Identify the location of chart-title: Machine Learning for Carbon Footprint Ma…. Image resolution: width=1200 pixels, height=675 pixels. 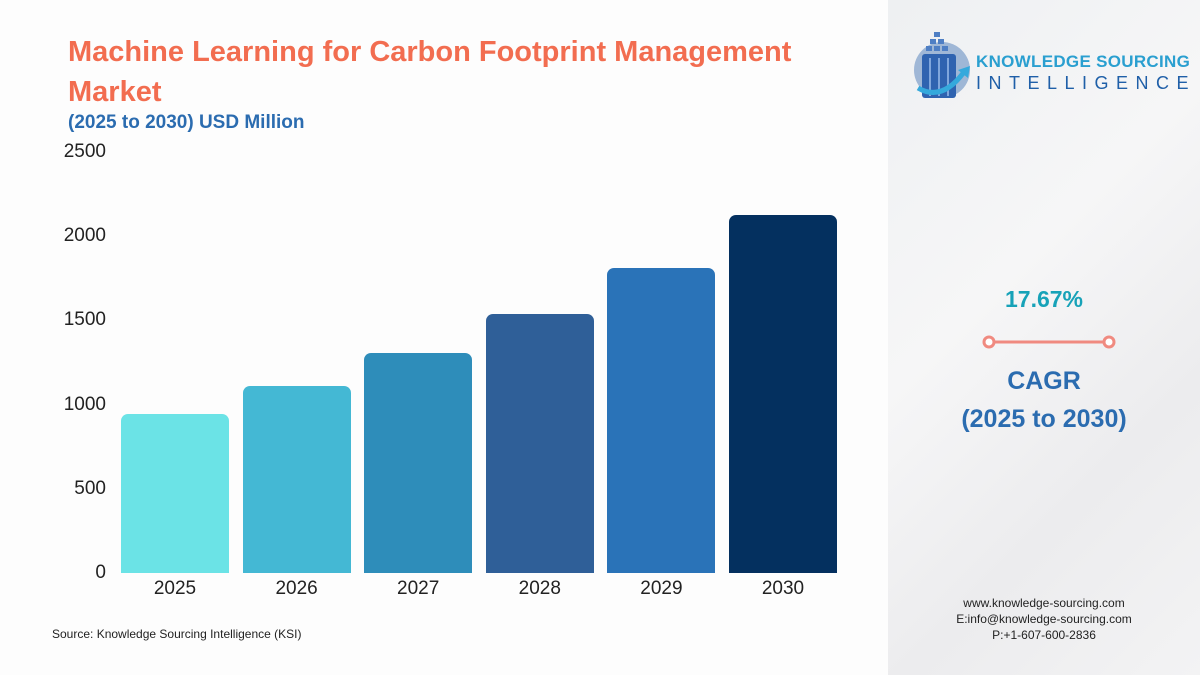
(430, 72).